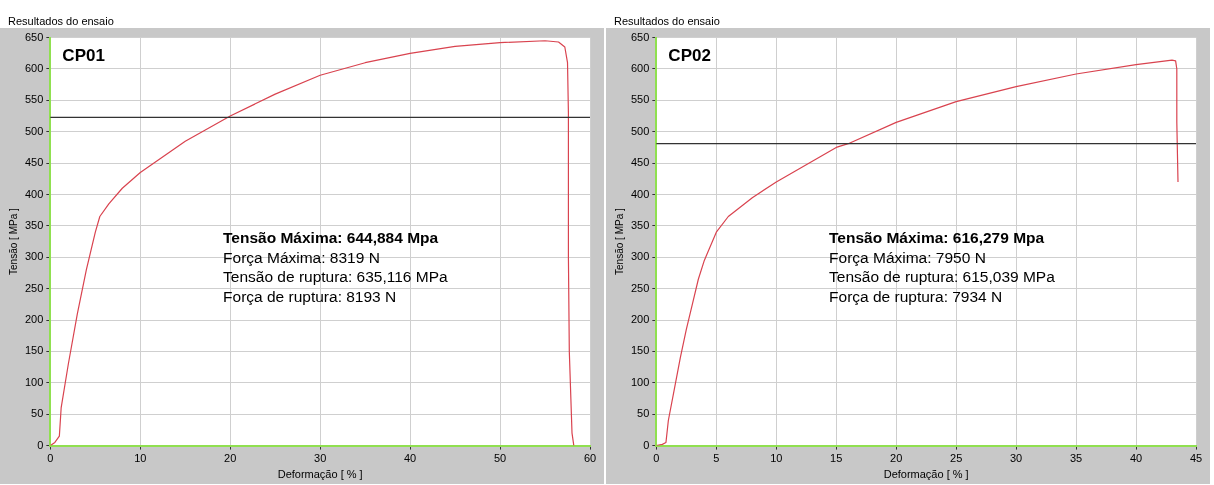 This screenshot has width=1214, height=485. I want to click on x-tick-label: 25, so click(956, 458).